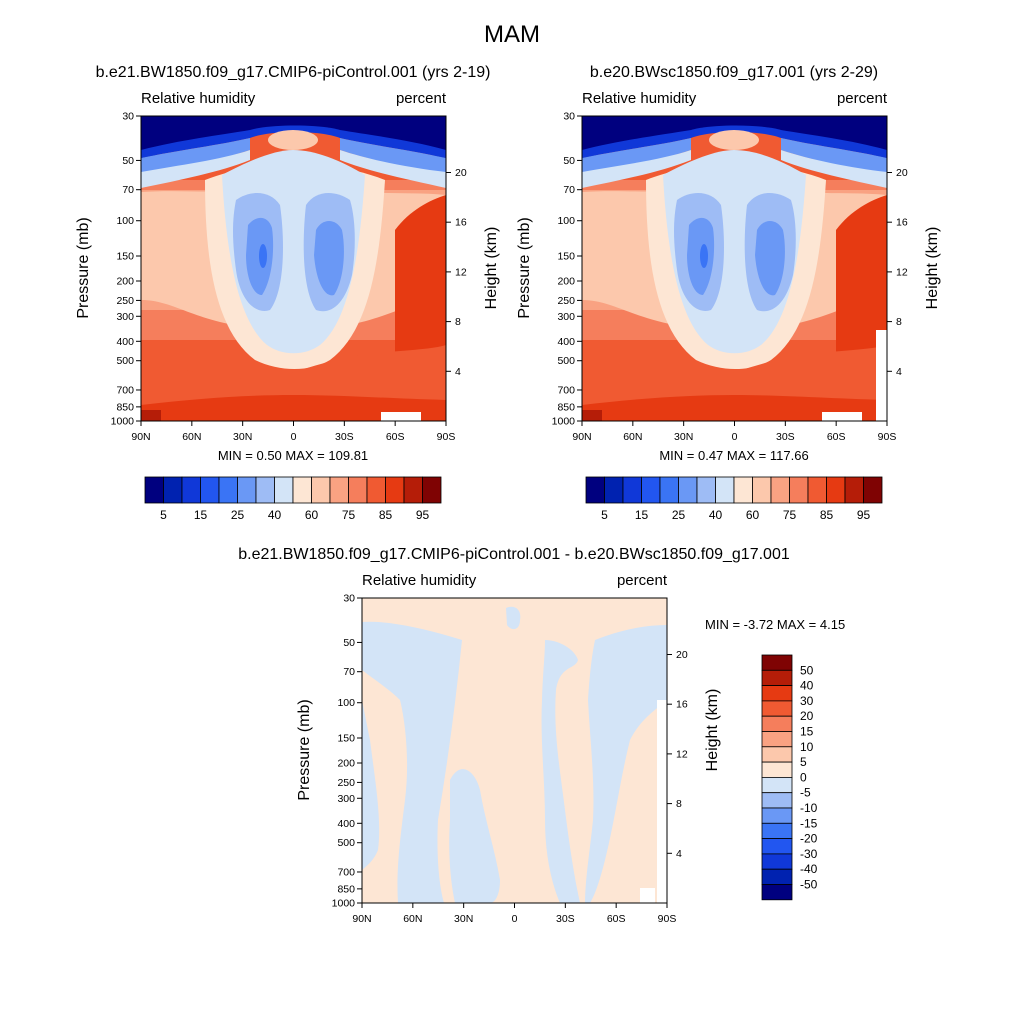 This screenshot has height=1024, width=1024. Describe the element at coordinates (349, 599) in the screenshot. I see `panel-c-ytick-label: 30` at that location.